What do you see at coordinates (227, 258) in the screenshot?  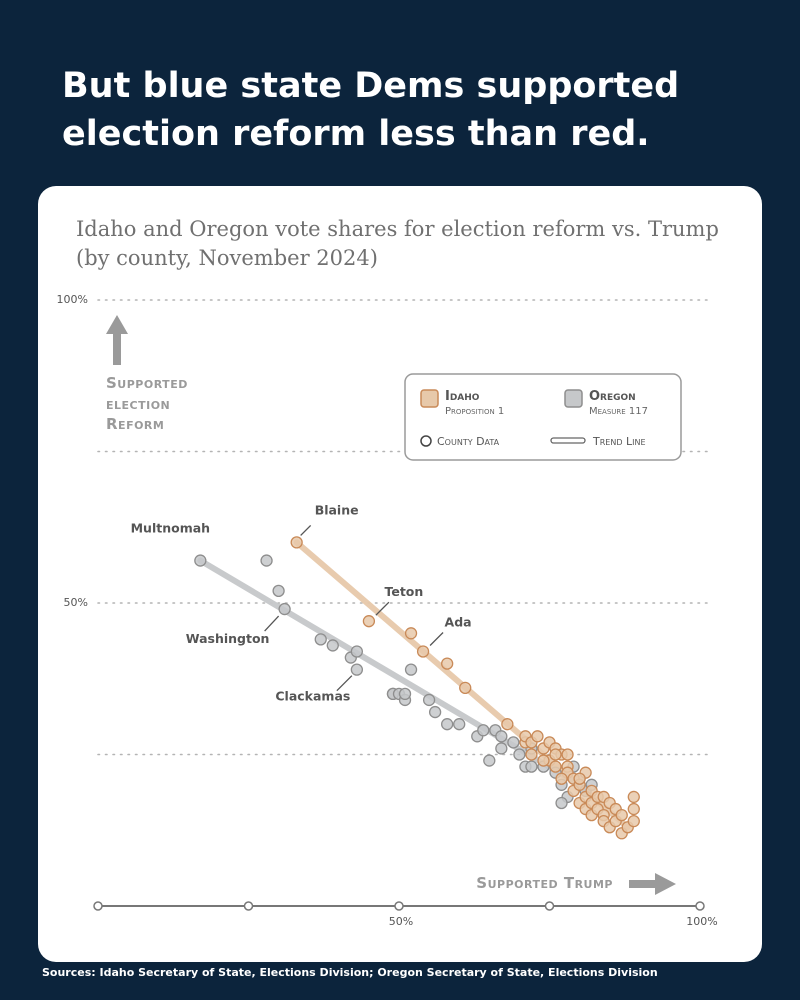 I see `chart-subtitle: (by county, November 2024)` at bounding box center [227, 258].